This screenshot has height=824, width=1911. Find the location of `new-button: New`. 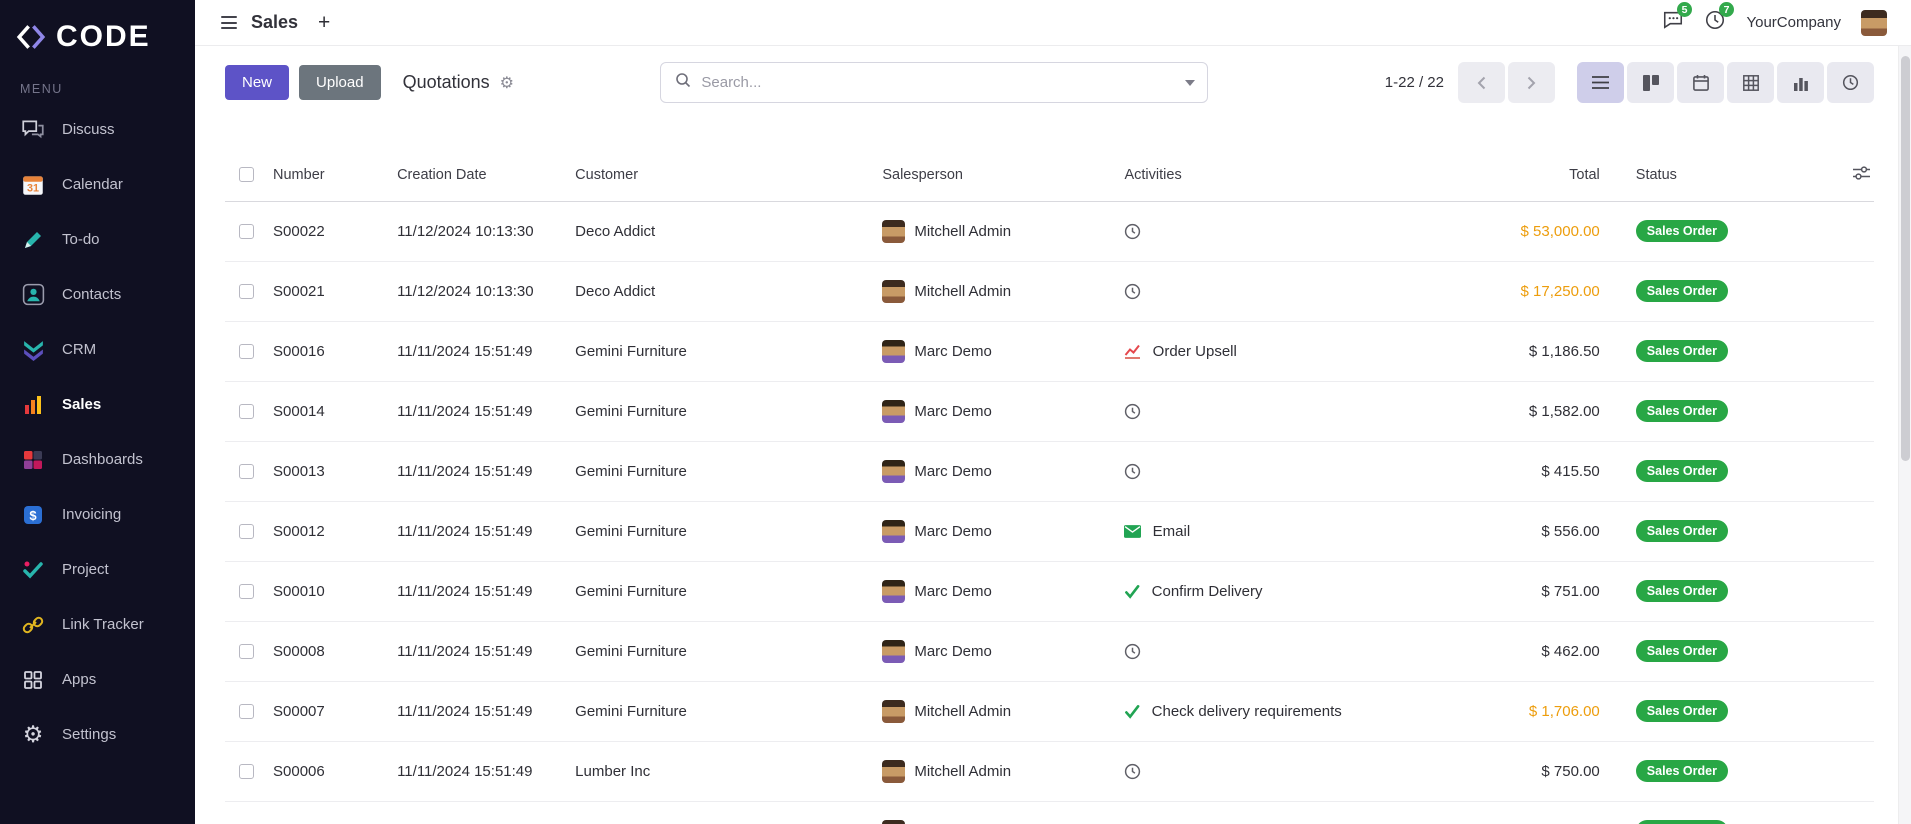

new-button: New is located at coordinates (257, 82).